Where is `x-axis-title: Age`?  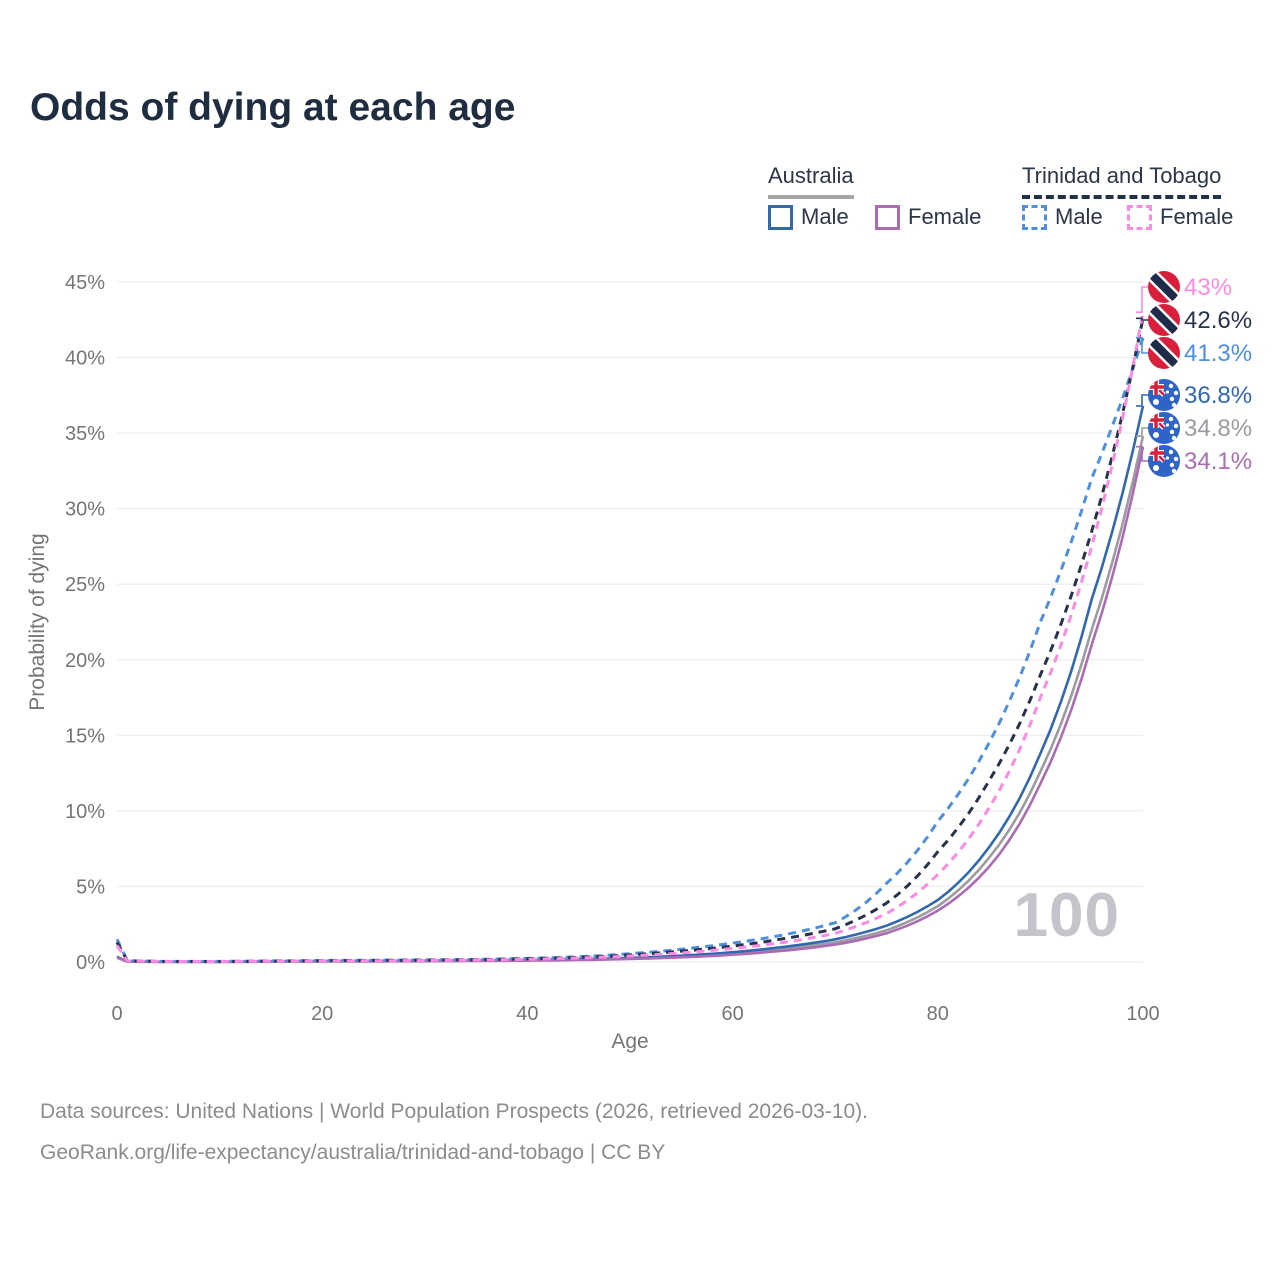
x-axis-title: Age is located at coordinates (629, 1041).